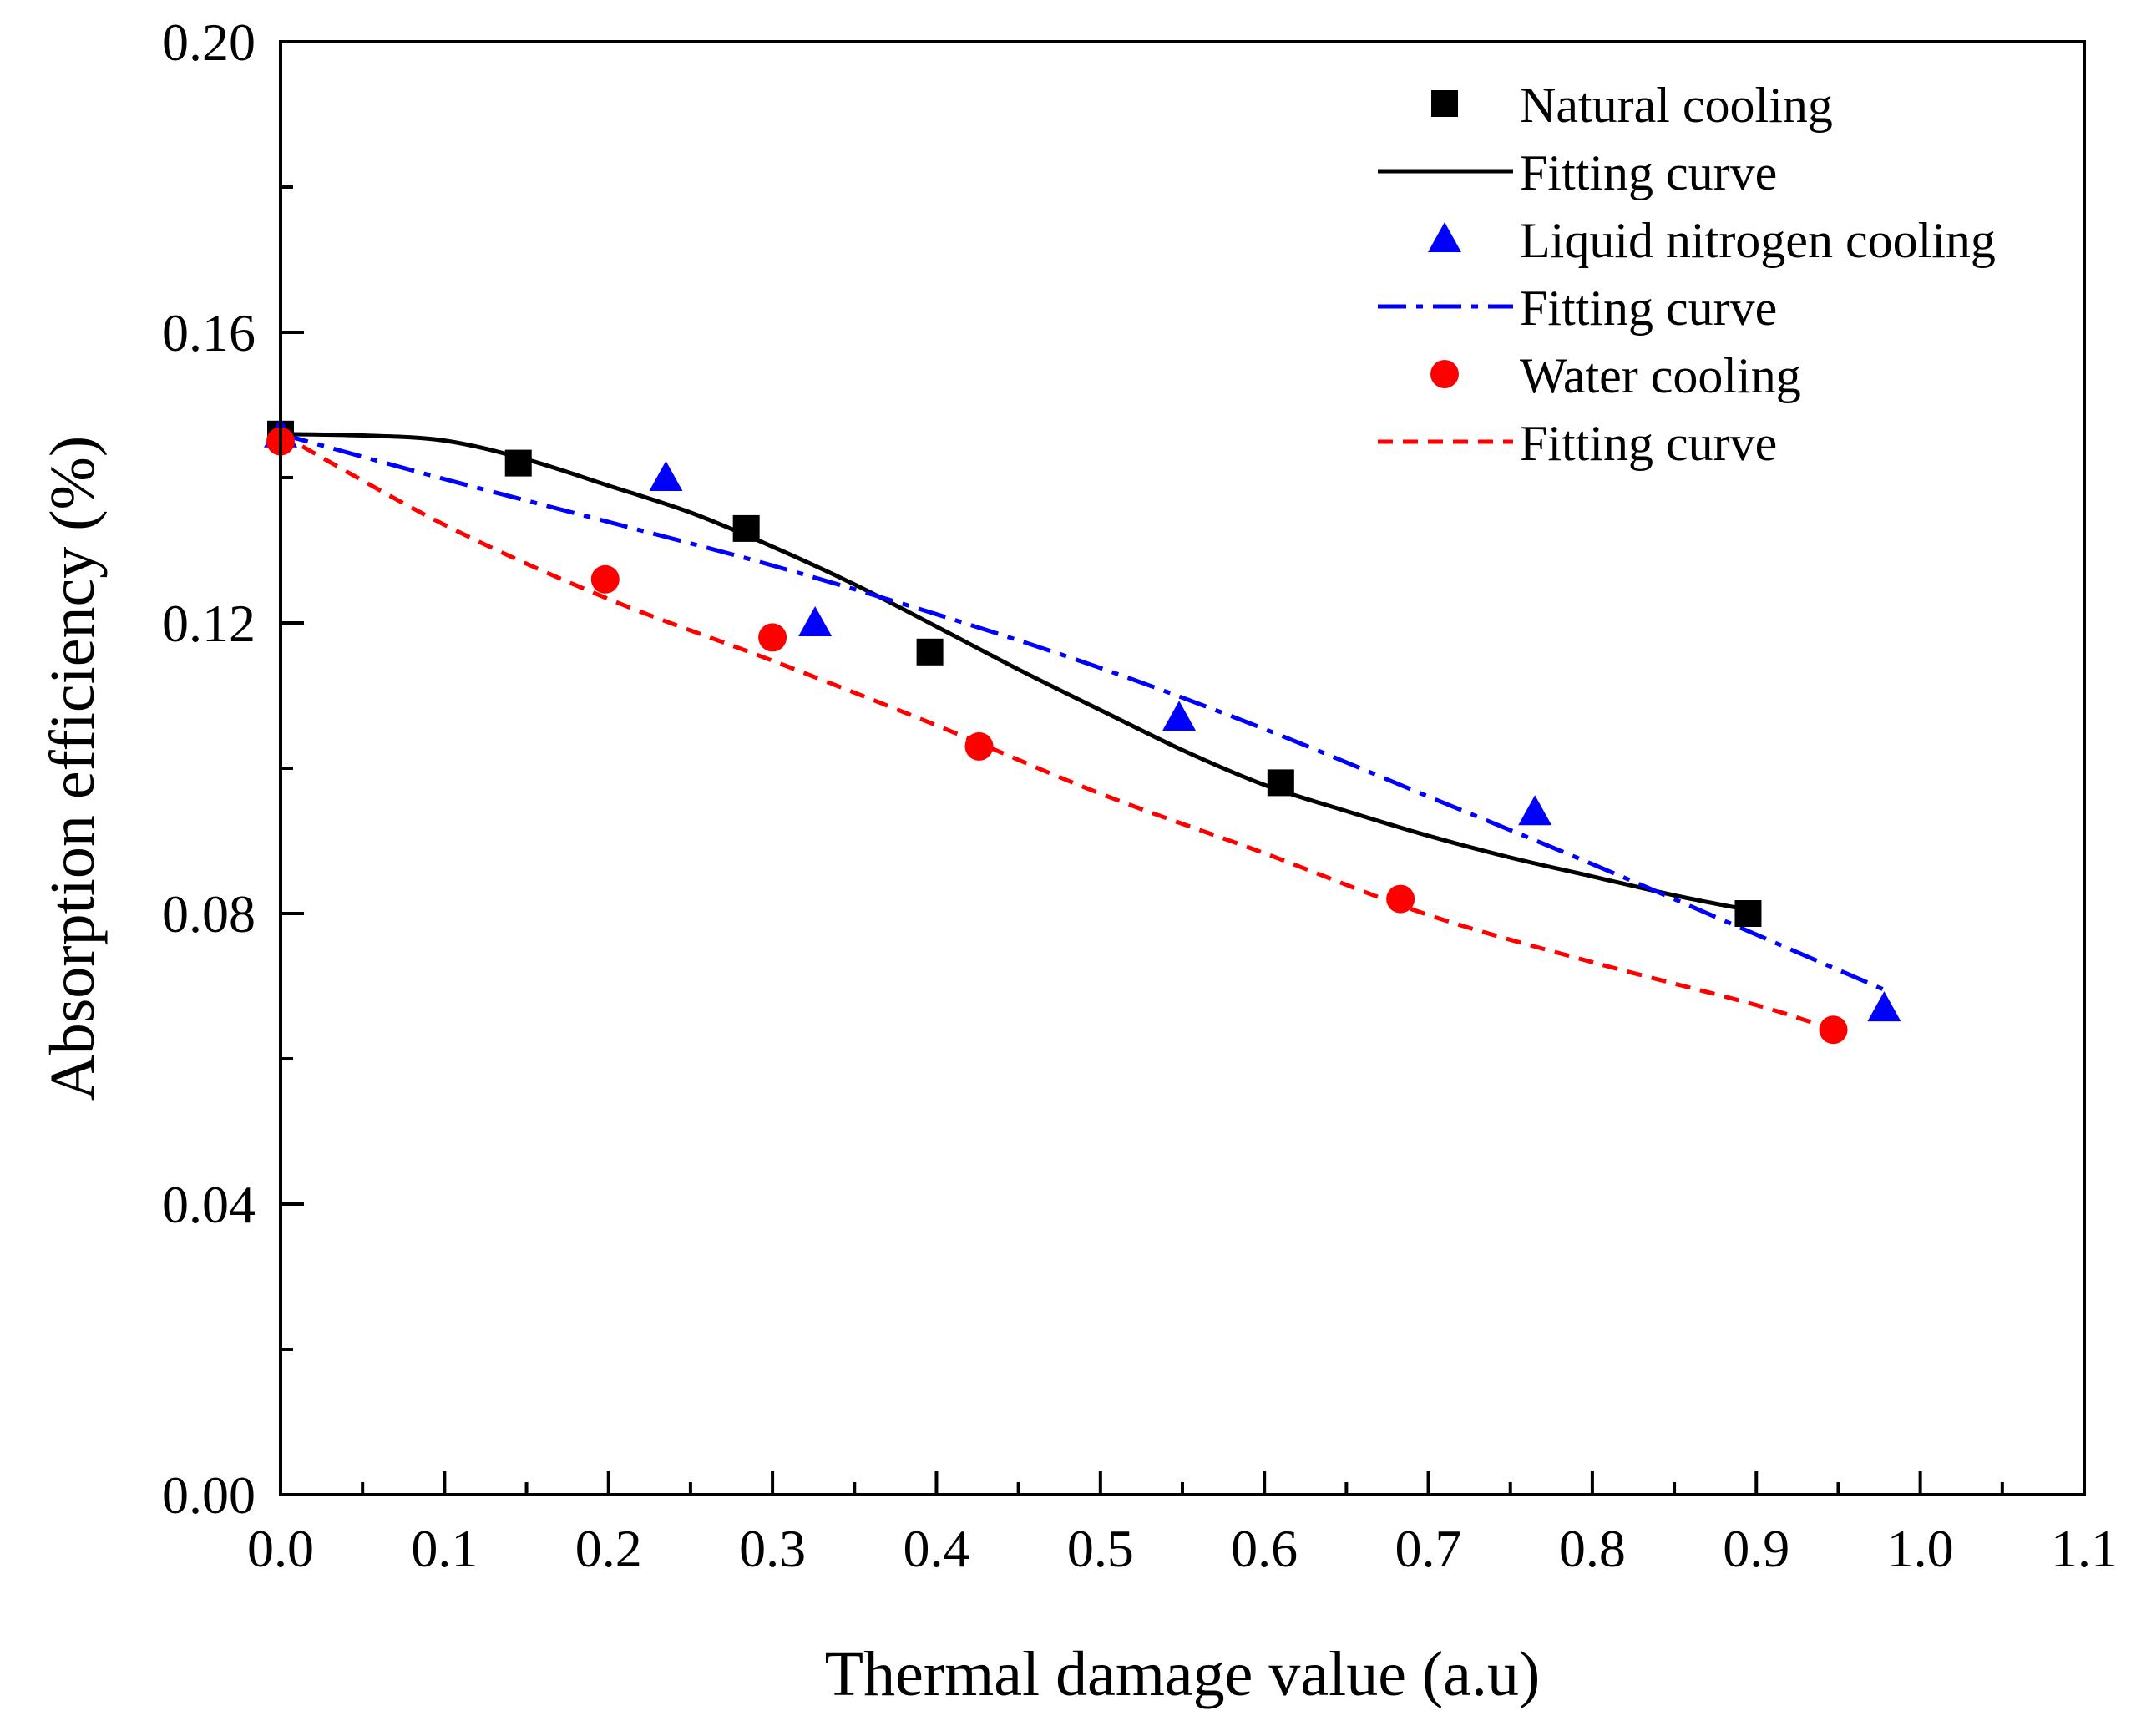 This screenshot has height=1736, width=2131. I want to click on x-tick-label: 0.5, so click(1100, 1548).